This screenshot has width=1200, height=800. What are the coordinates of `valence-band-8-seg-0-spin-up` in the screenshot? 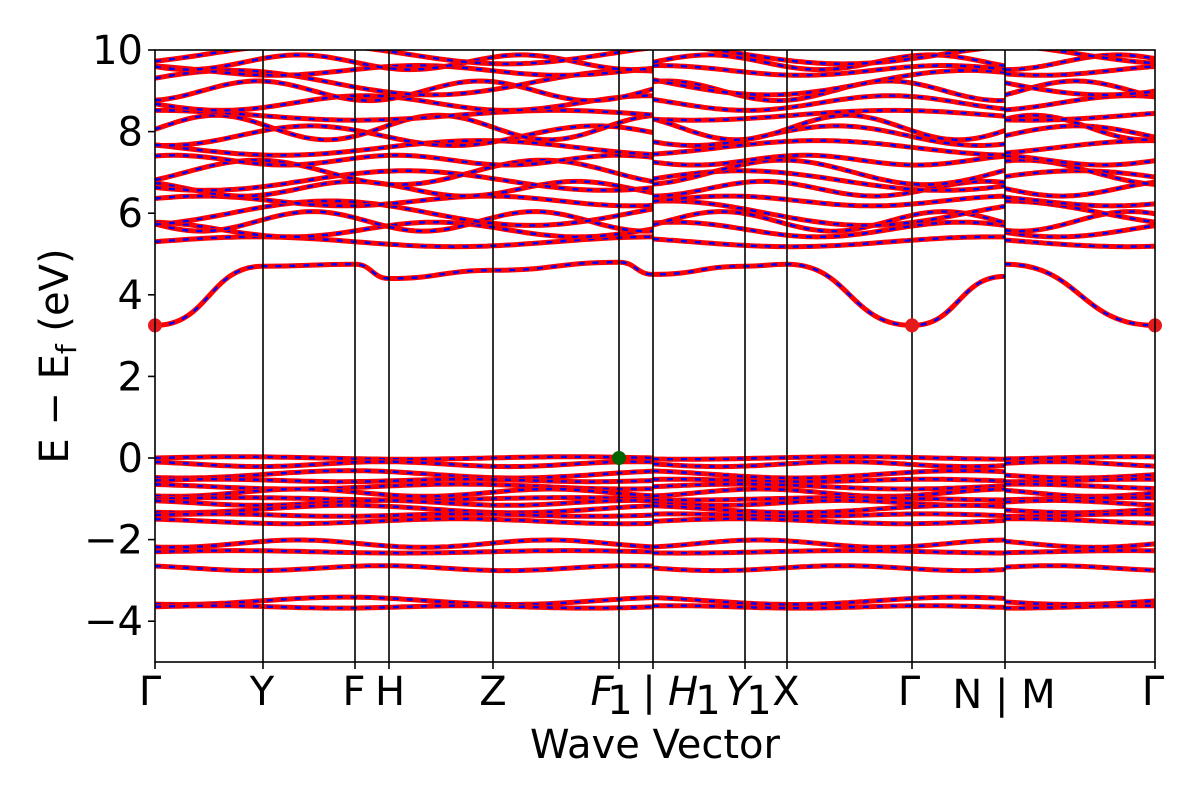 It's located at (404, 509).